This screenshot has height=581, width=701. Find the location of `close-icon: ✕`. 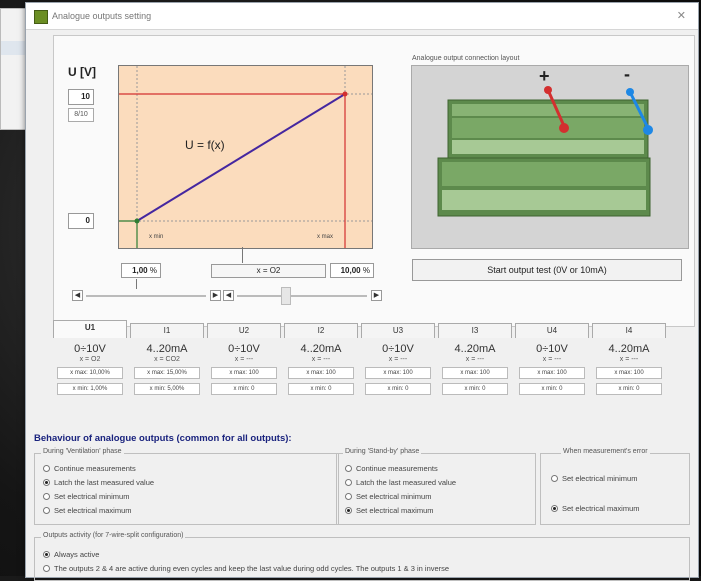

close-icon: ✕ is located at coordinates (681, 16).